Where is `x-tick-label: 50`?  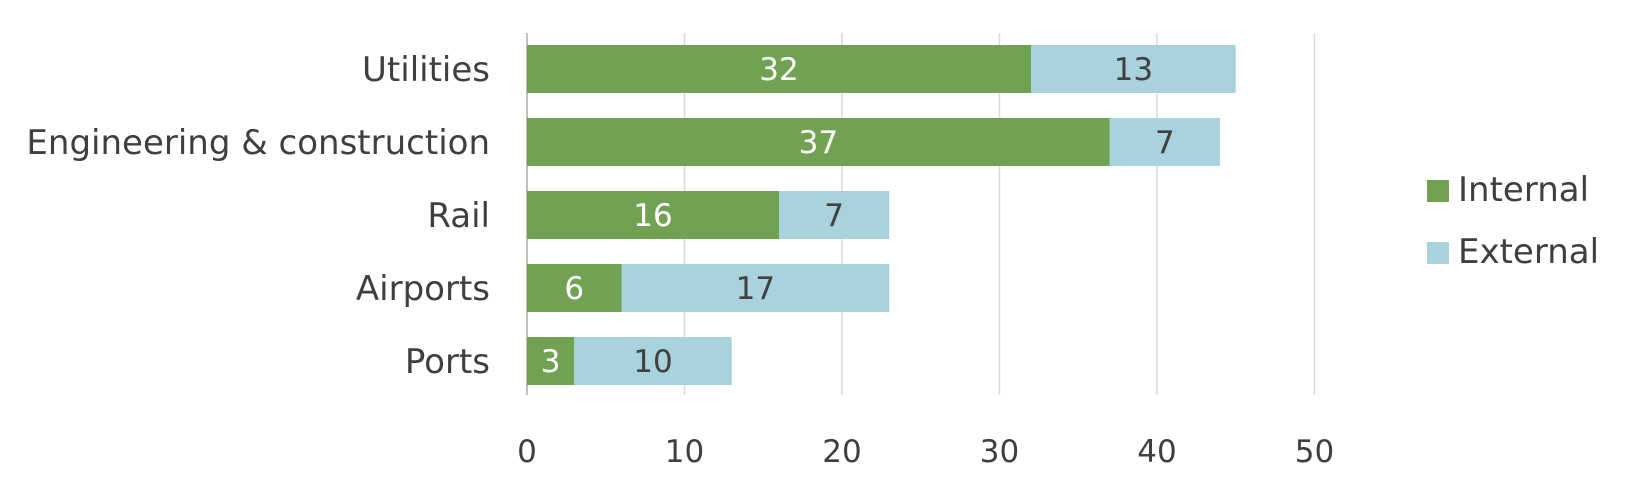 x-tick-label: 50 is located at coordinates (1314, 452).